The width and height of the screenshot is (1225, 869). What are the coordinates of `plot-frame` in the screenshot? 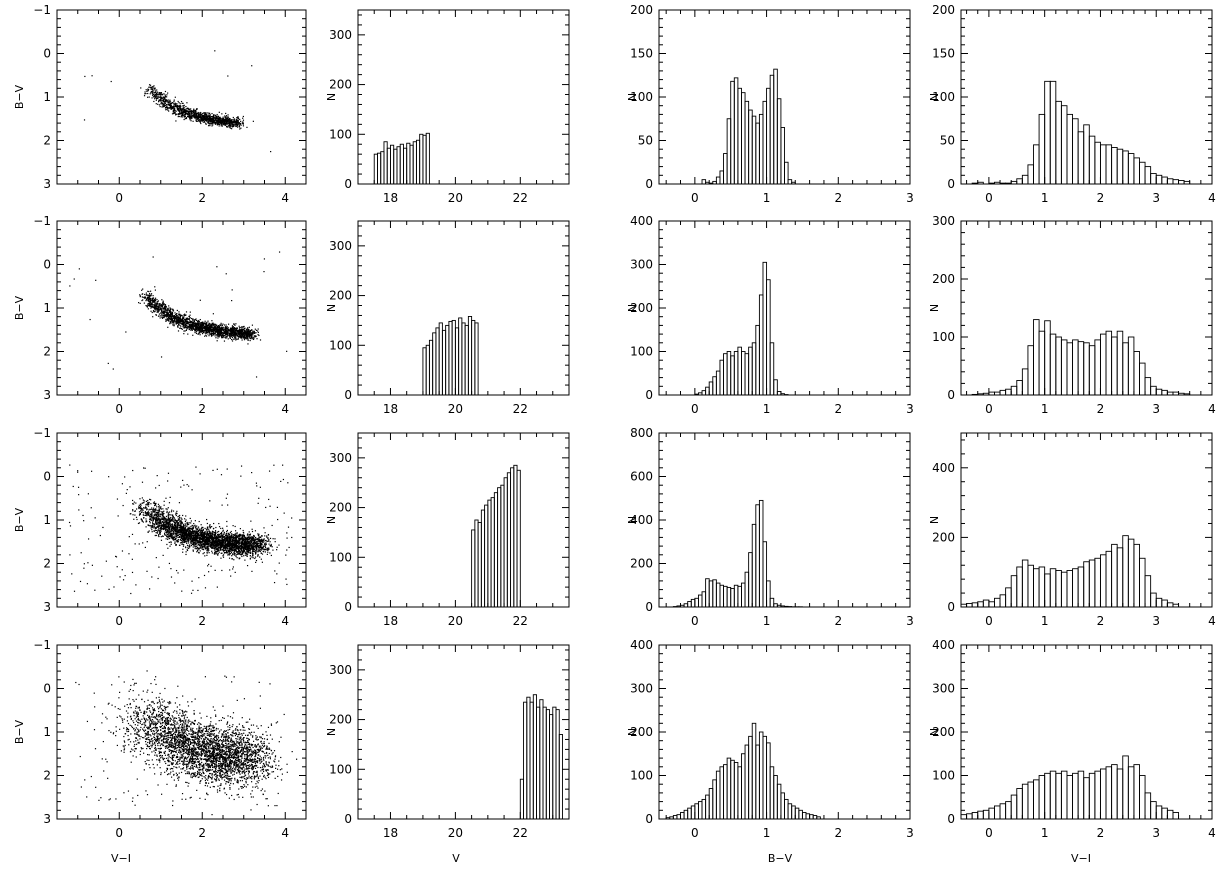 It's located at (784, 308).